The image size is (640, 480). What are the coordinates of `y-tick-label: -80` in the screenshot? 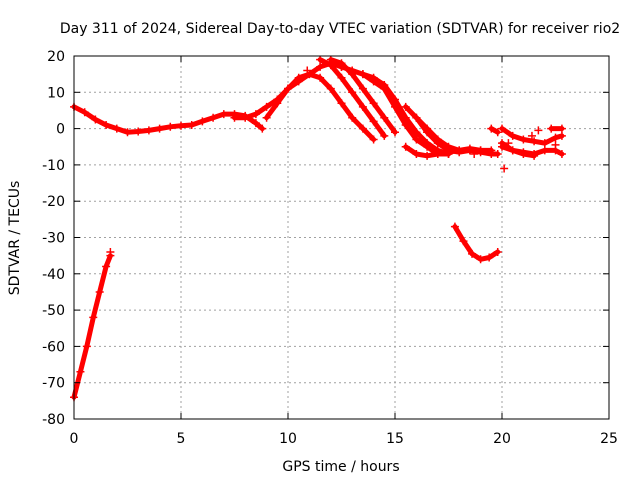 It's located at (53, 420).